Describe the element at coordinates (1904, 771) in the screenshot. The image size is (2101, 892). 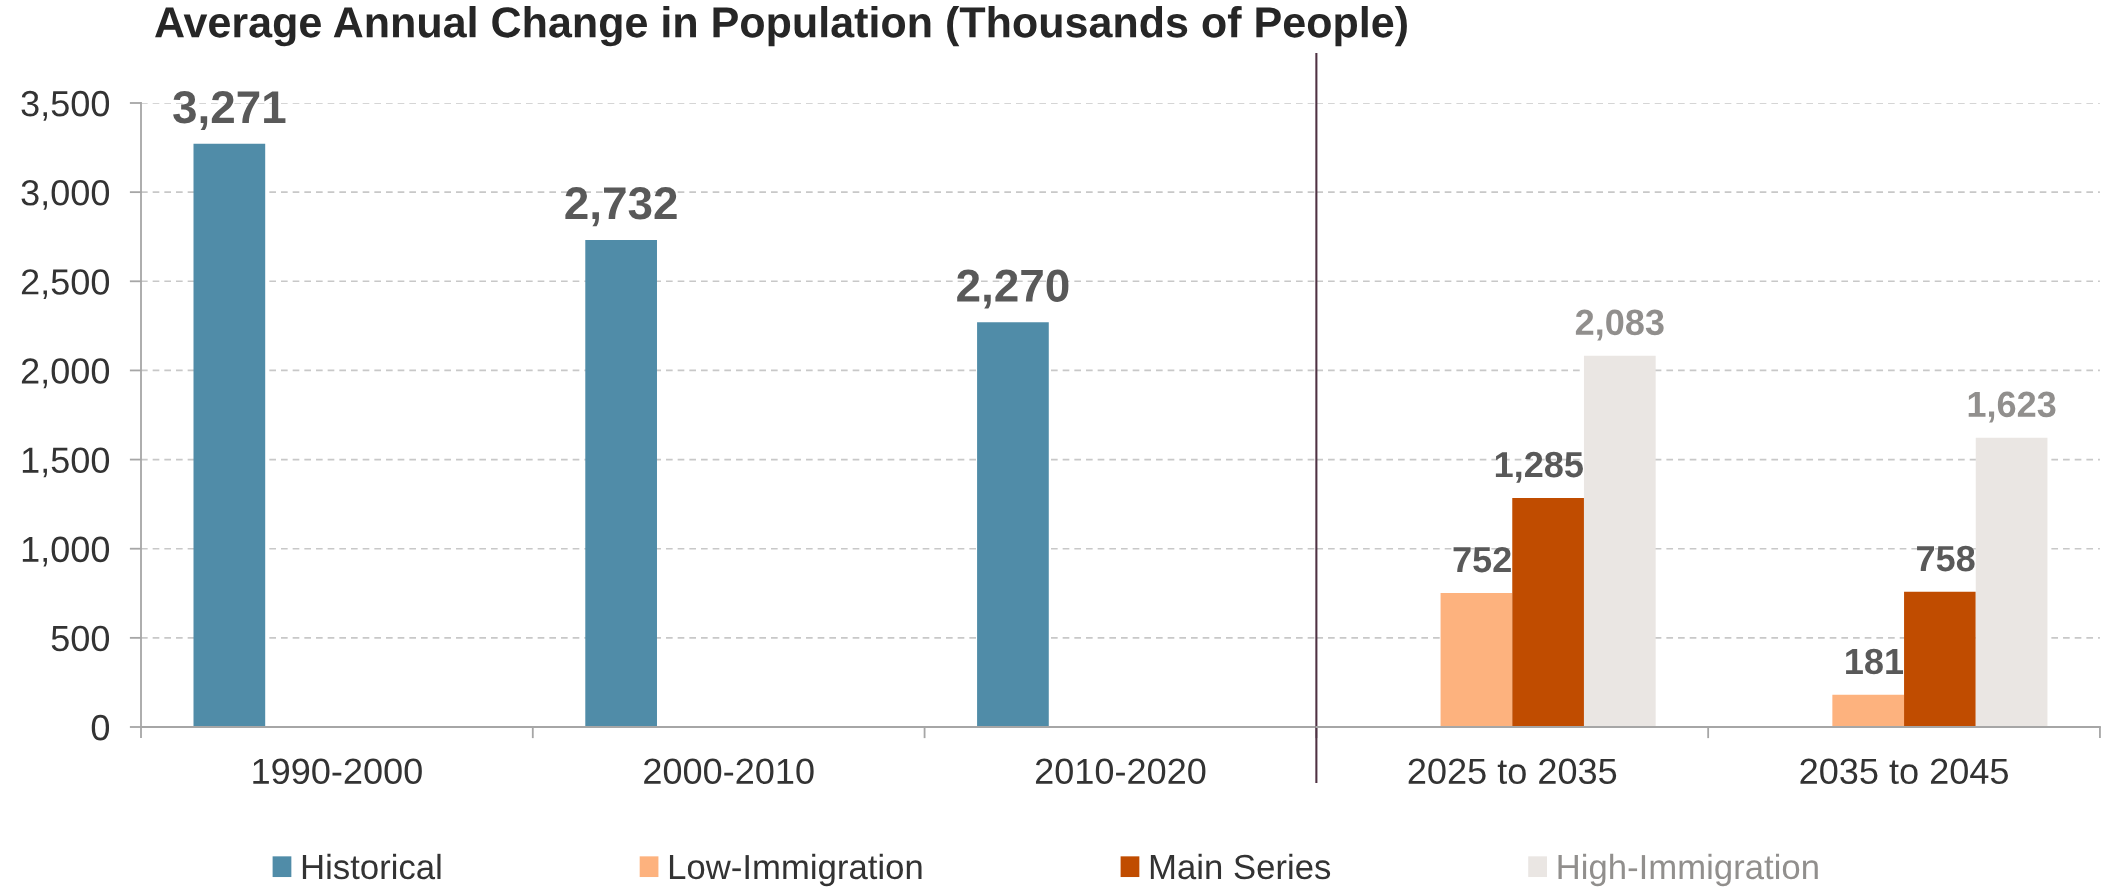
I see `x-tick-label: 2035 to 2045` at that location.